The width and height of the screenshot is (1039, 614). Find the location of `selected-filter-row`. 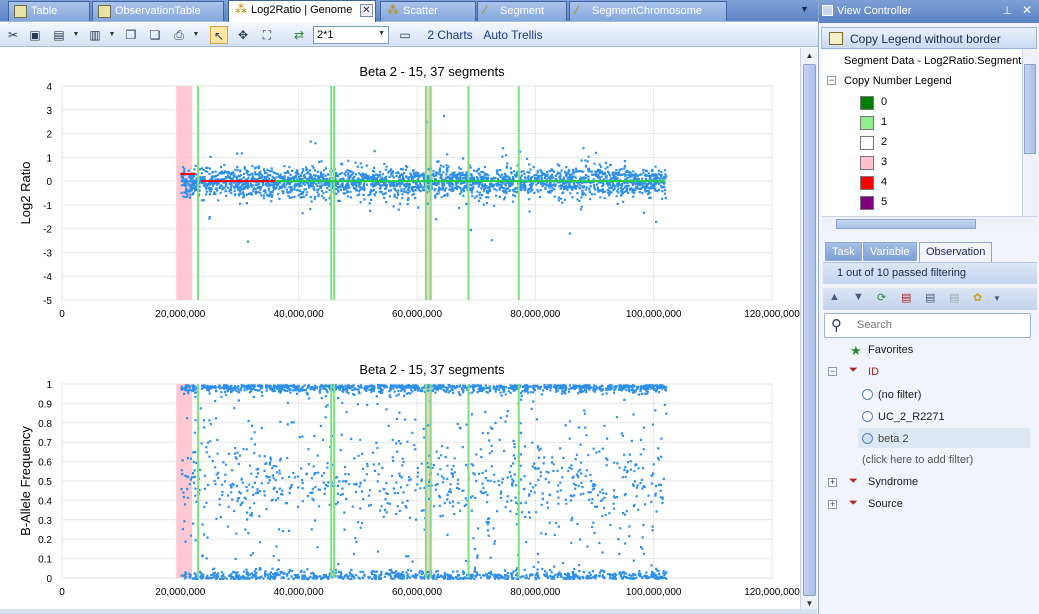

selected-filter-row is located at coordinates (944, 438).